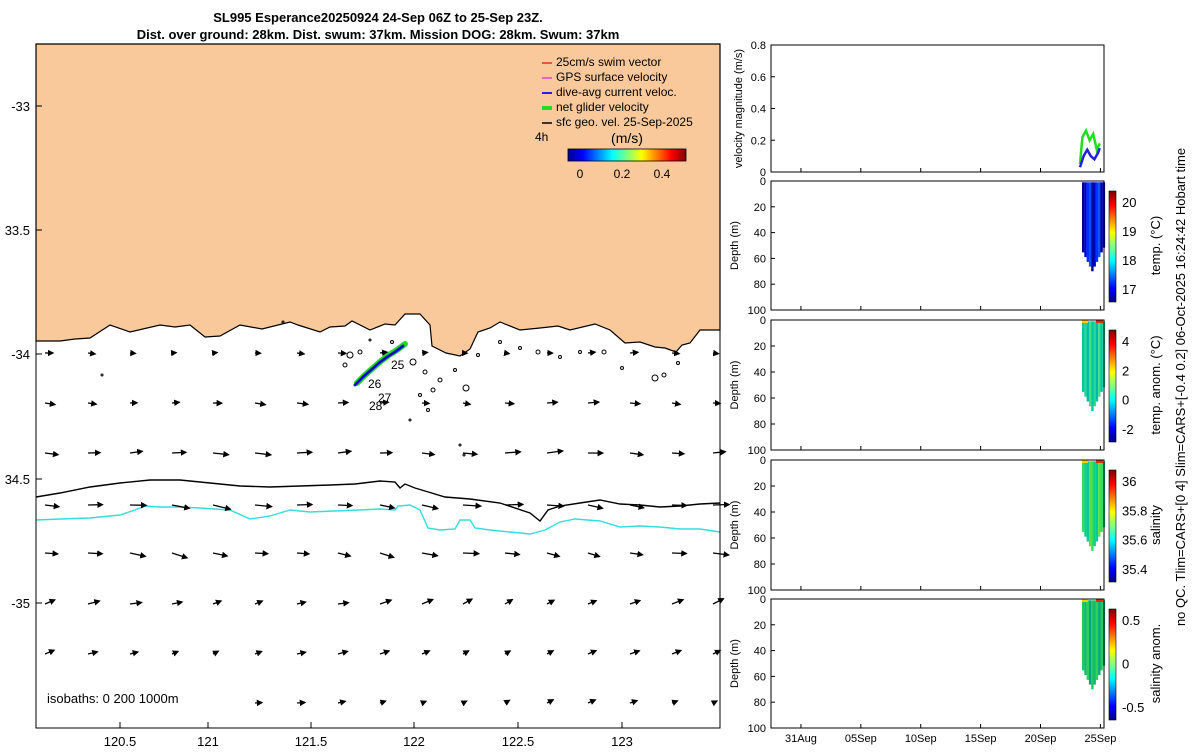  What do you see at coordinates (1131, 620) in the screenshot?
I see `colorbar-tick-label: 0.5` at bounding box center [1131, 620].